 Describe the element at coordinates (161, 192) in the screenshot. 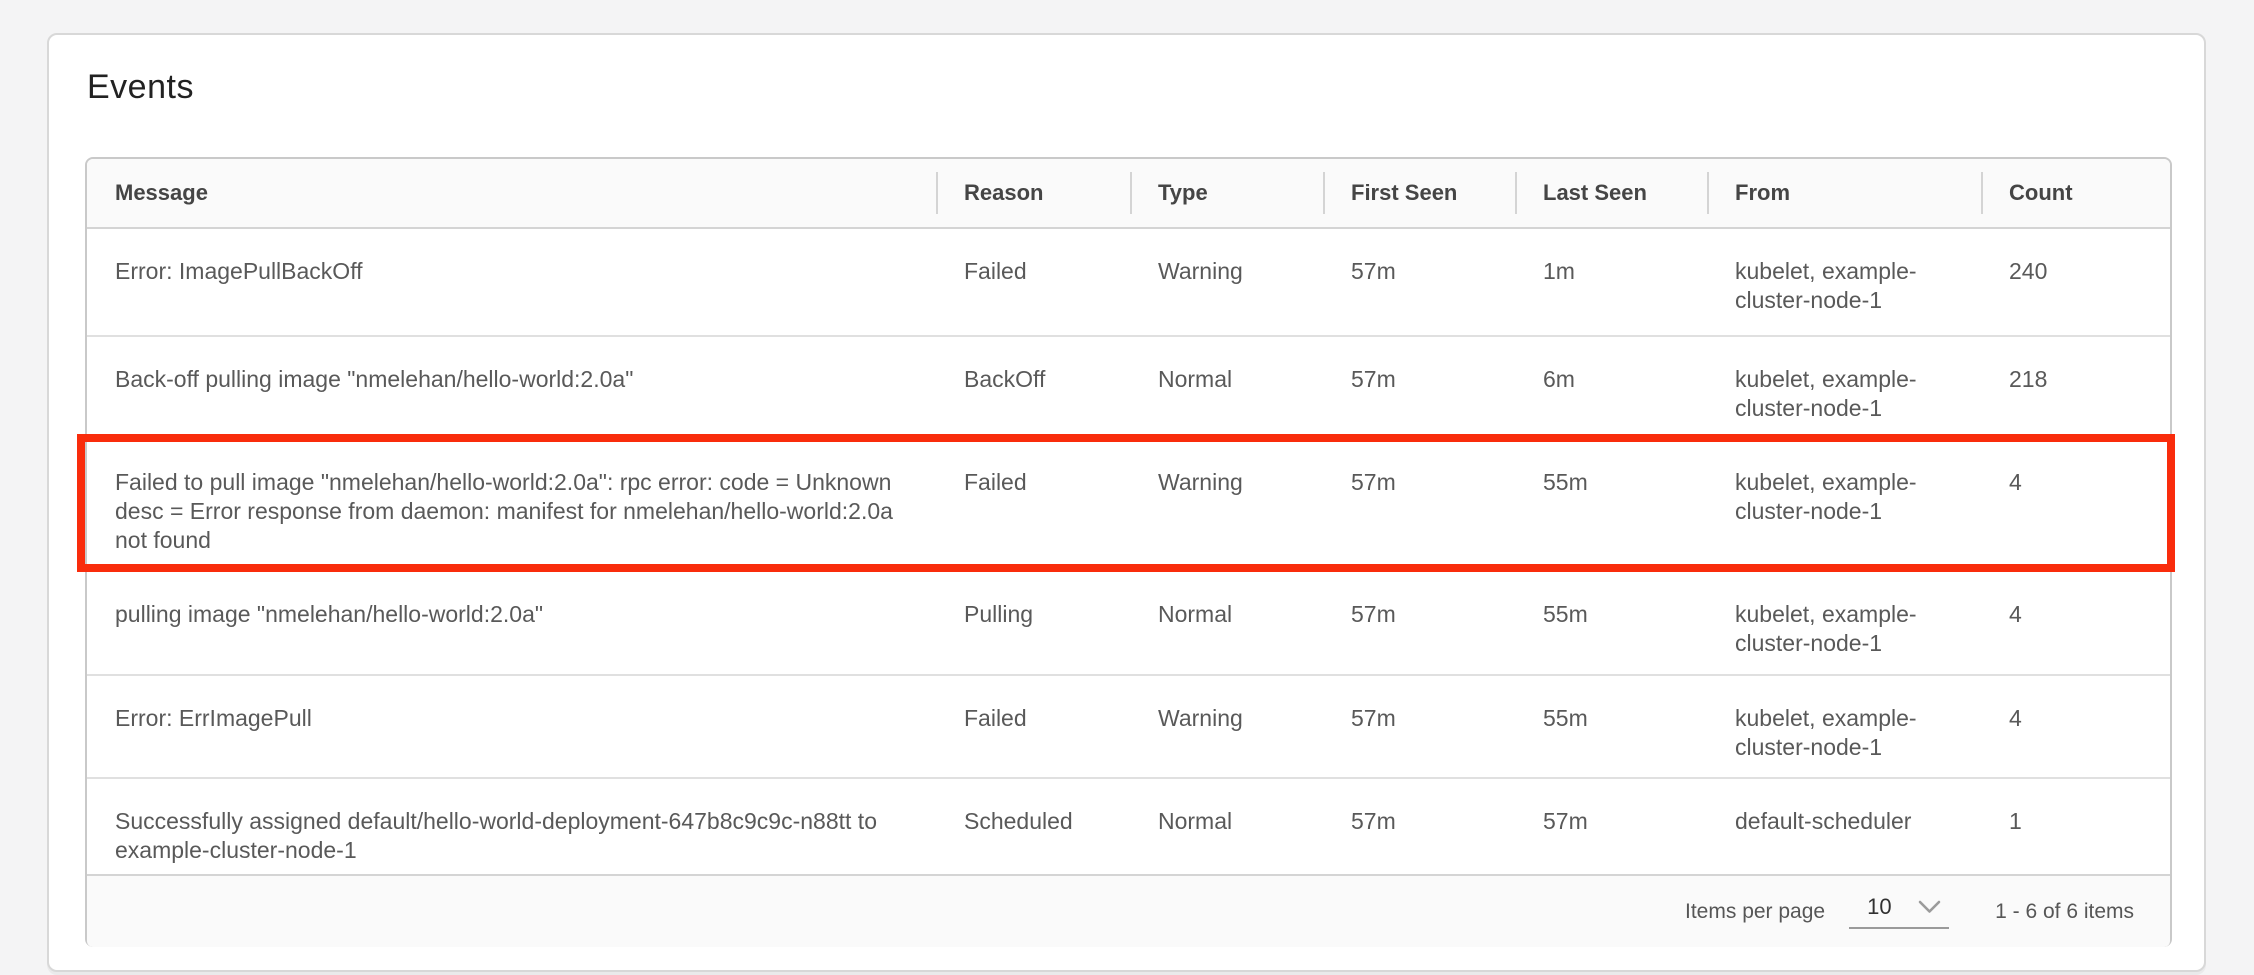

I see `column-header-message: Message` at that location.